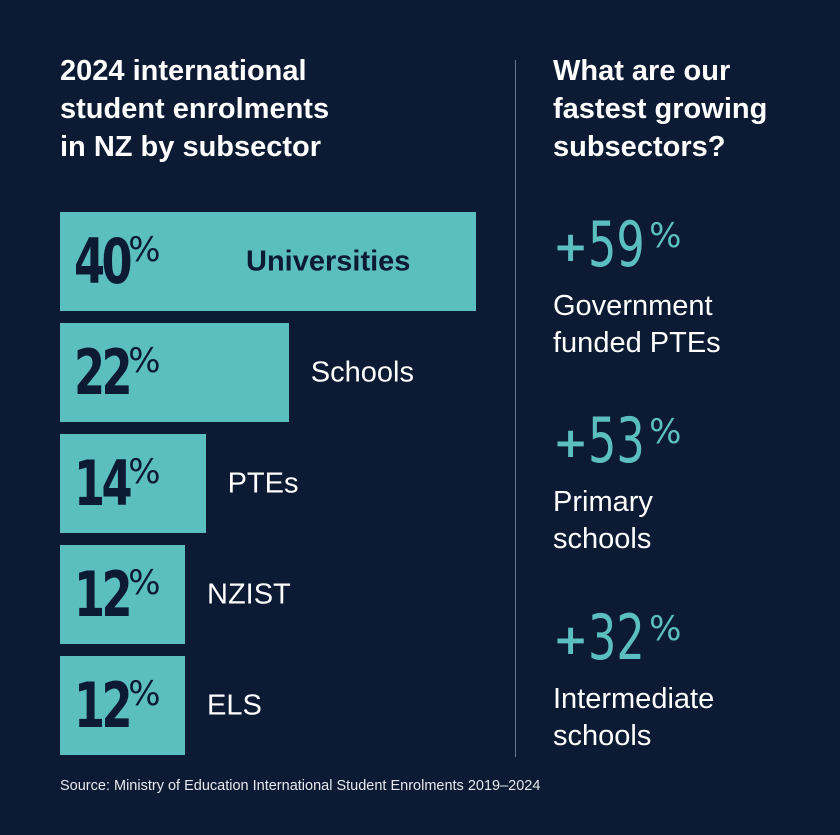  What do you see at coordinates (693, 246) in the screenshot?
I see `growth-value: +59%` at bounding box center [693, 246].